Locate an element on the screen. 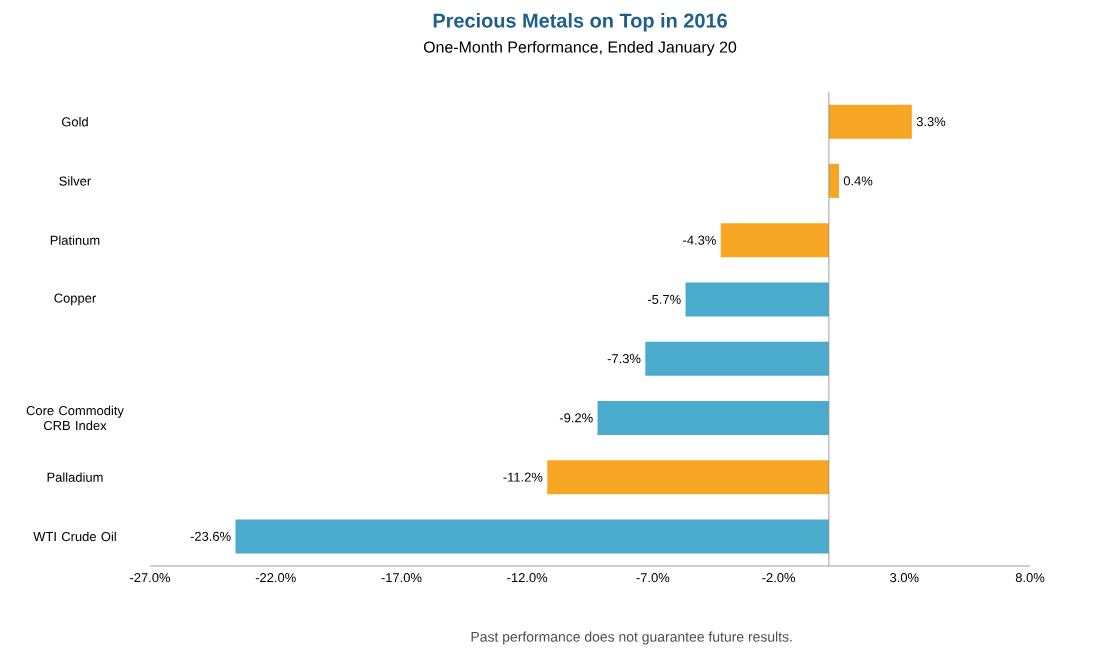 The image size is (1100, 658). chart-title: Precious Metals on Top in 2016 is located at coordinates (580, 22).